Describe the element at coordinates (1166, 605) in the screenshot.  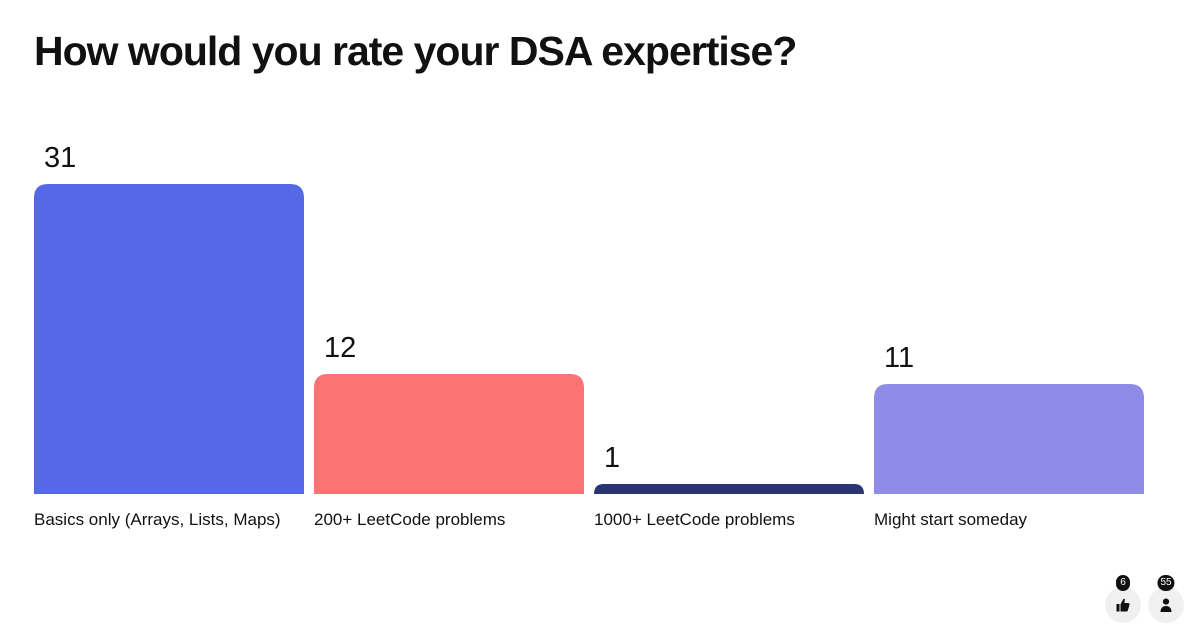
I see `person-icon` at that location.